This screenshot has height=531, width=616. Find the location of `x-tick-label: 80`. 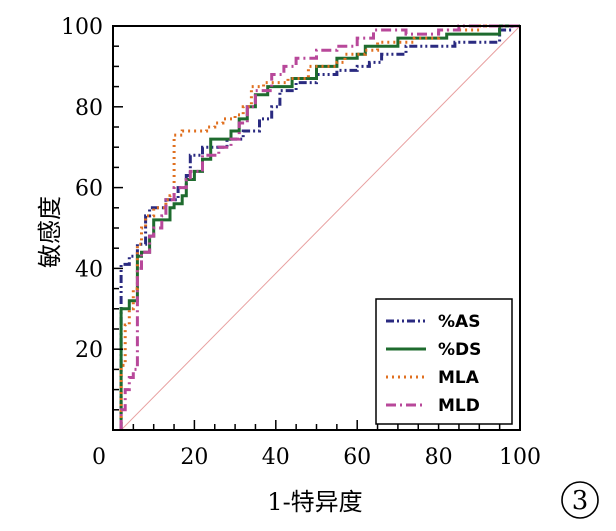

x-tick-label: 80 is located at coordinates (439, 457).